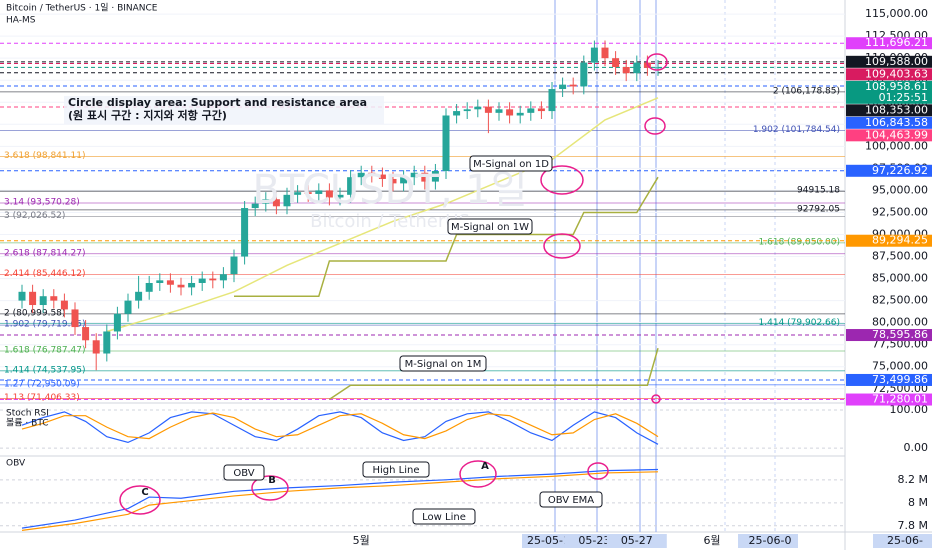  I want to click on level-label: 92792.05, so click(818, 209).